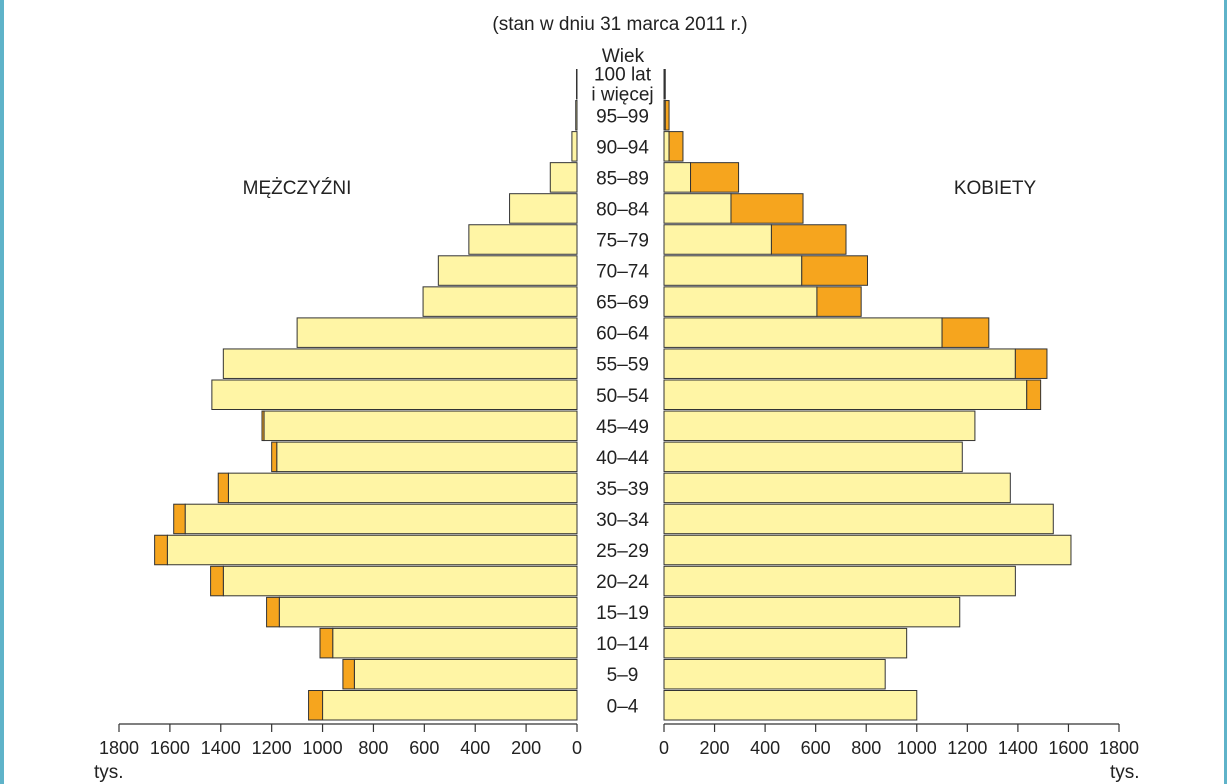  What do you see at coordinates (1018, 748) in the screenshot?
I see `right-tick-label: 1400` at bounding box center [1018, 748].